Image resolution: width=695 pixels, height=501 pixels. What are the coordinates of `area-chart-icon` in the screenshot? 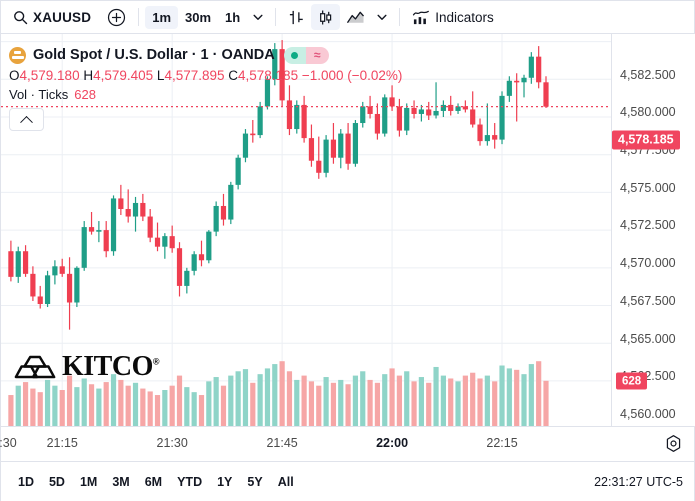 It's located at (356, 17).